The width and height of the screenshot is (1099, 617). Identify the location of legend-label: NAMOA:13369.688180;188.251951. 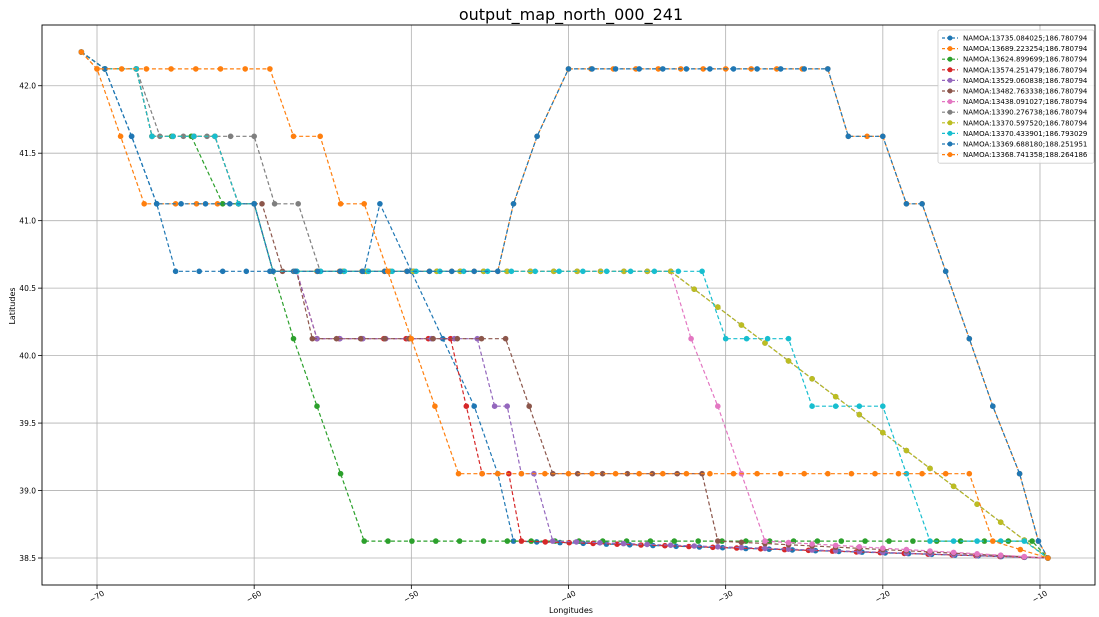
(1025, 145).